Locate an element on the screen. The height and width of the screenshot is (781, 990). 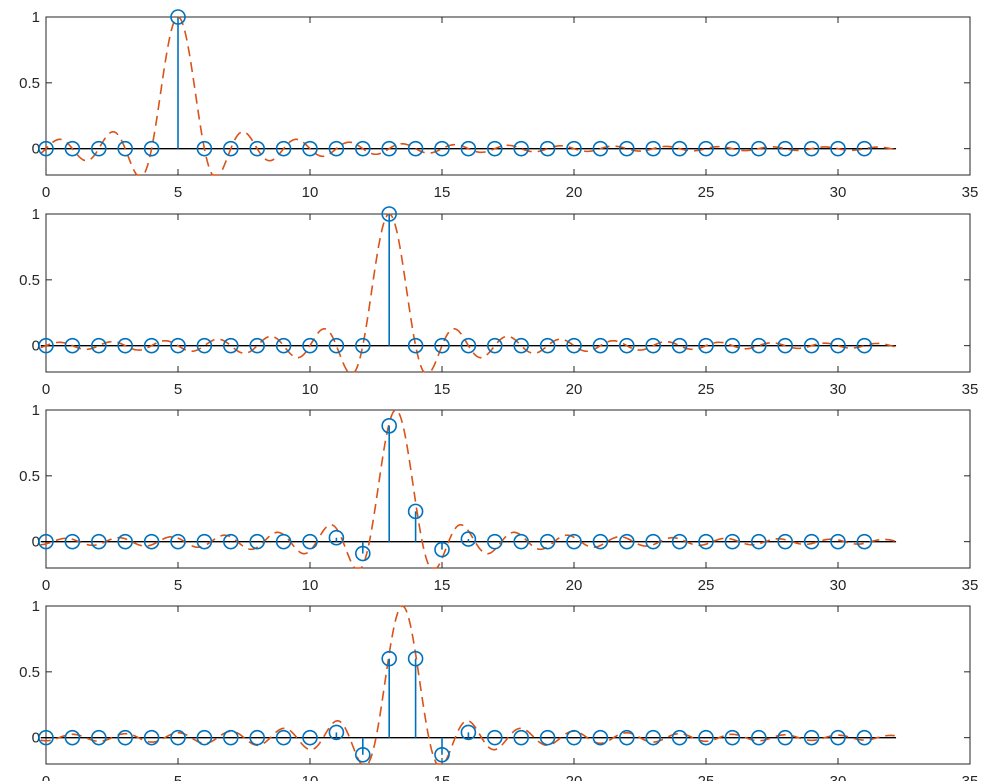
y-tick-label: 1 is located at coordinates (36, 214).